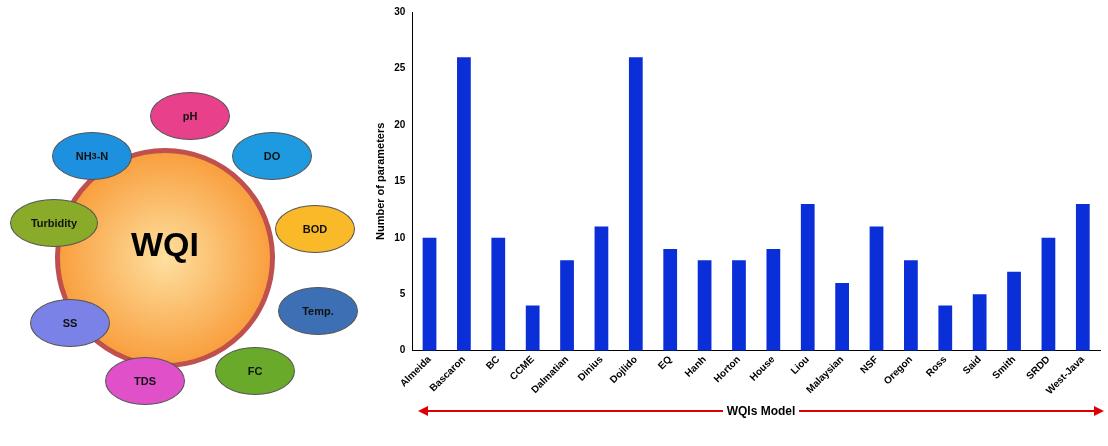 The width and height of the screenshot is (1108, 446). Describe the element at coordinates (54, 223) in the screenshot. I see `text: Turbidity` at that location.